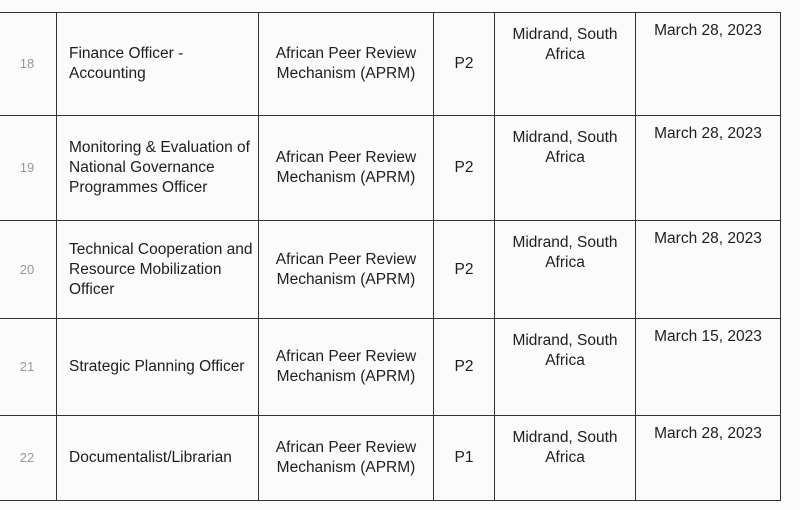 The height and width of the screenshot is (510, 800). I want to click on row-number: 20, so click(28, 269).